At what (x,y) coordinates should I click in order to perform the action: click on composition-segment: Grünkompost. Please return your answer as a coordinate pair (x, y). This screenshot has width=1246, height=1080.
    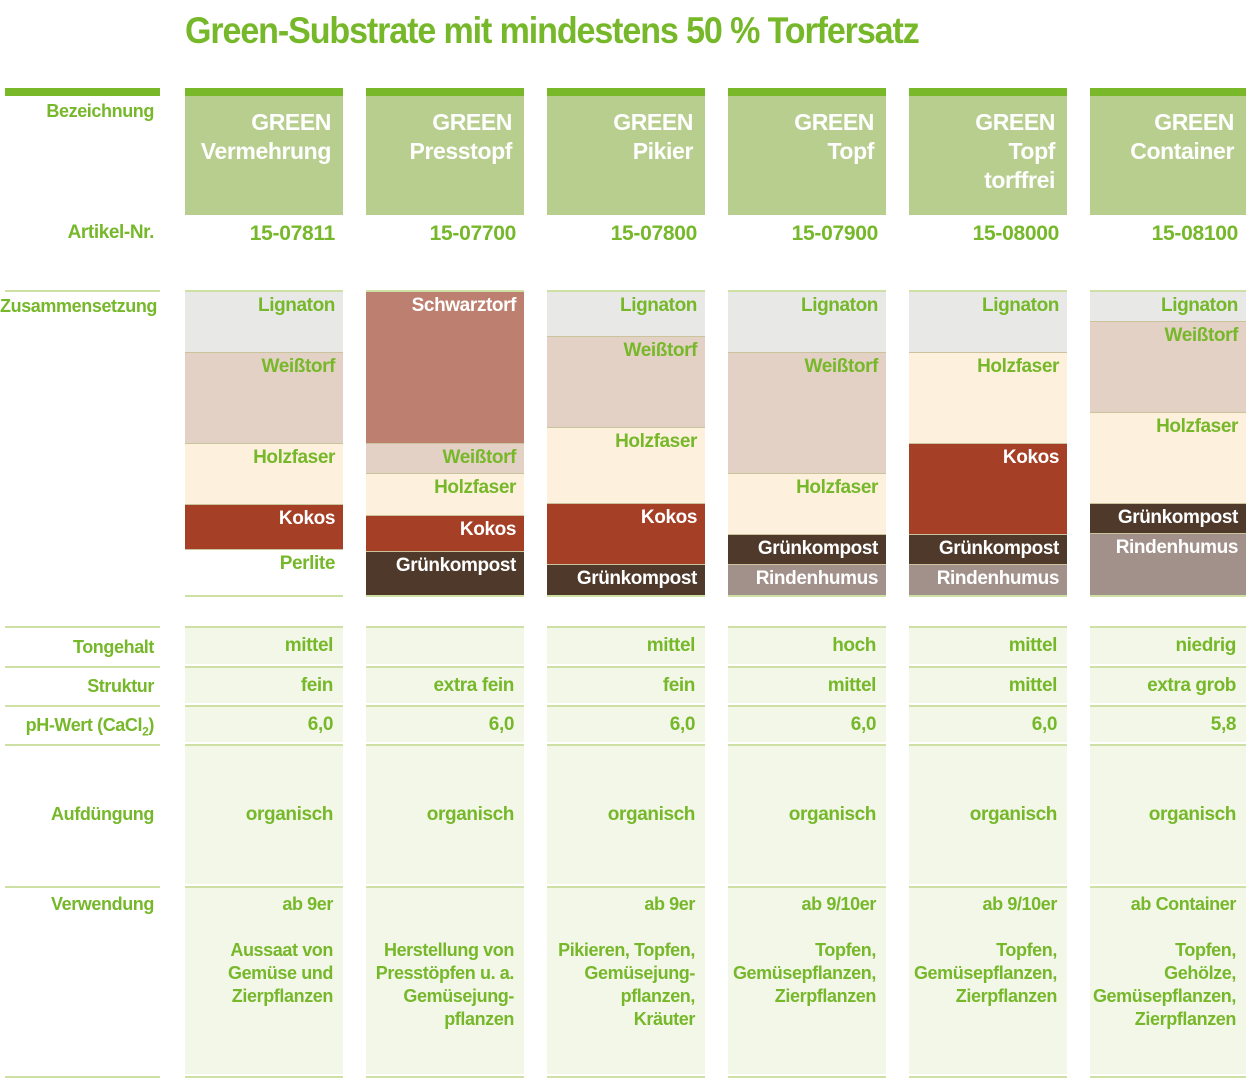
    Looking at the image, I should click on (1168, 519).